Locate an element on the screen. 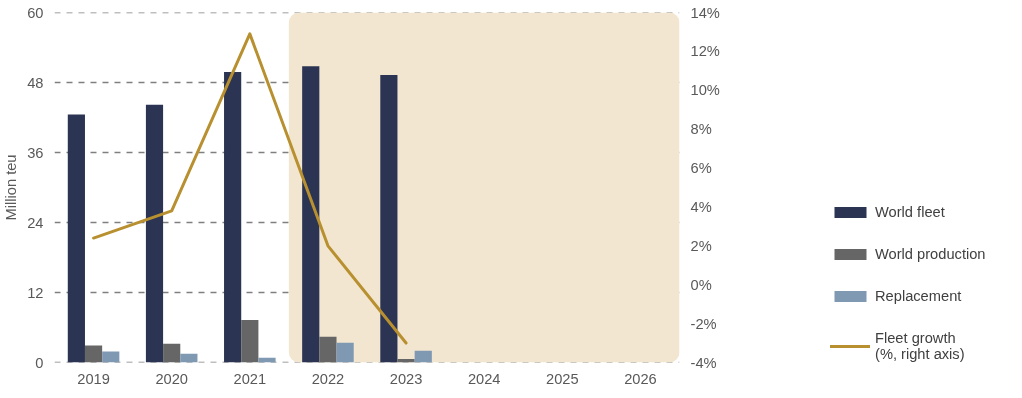  legend-label: World production is located at coordinates (931, 254).